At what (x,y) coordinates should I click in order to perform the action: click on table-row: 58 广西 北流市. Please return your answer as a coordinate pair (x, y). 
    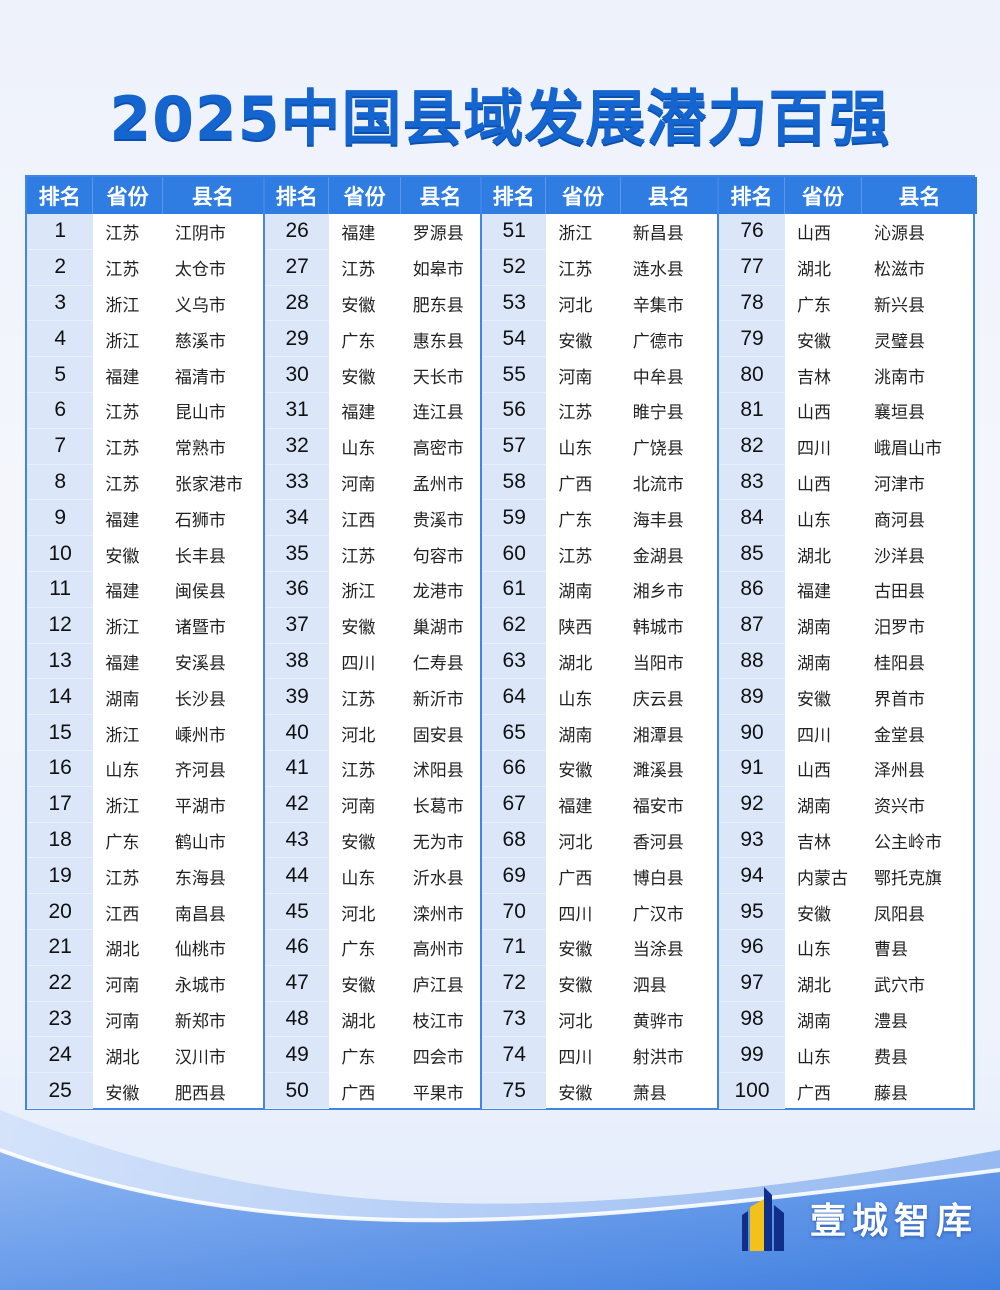
    Looking at the image, I should click on (599, 482).